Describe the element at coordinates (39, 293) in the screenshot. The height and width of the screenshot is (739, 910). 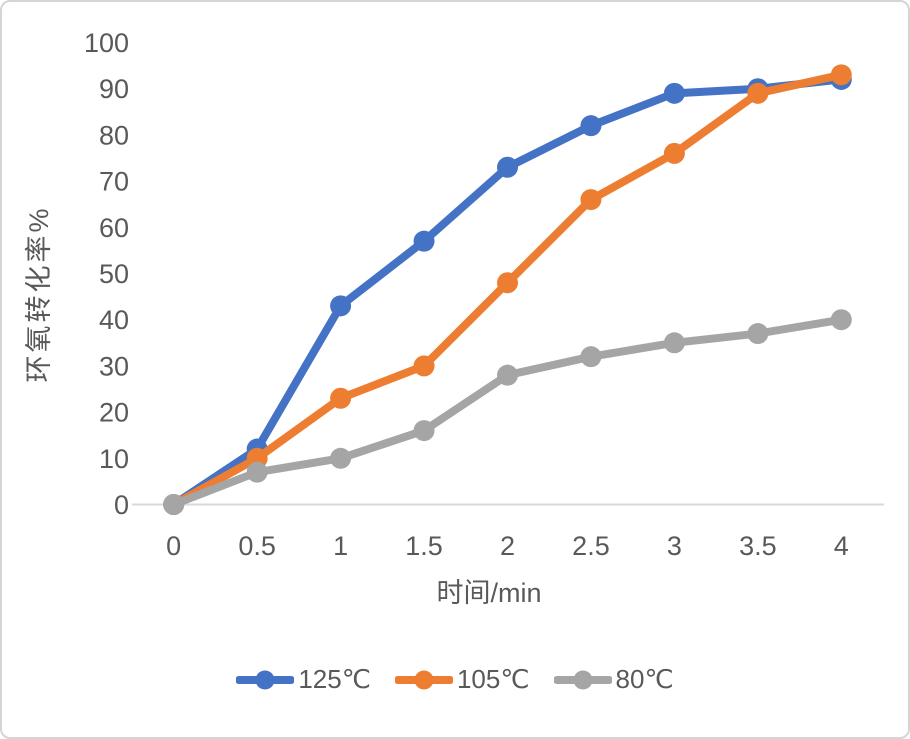
I see `y-axis-title: 环氧转化率%` at that location.